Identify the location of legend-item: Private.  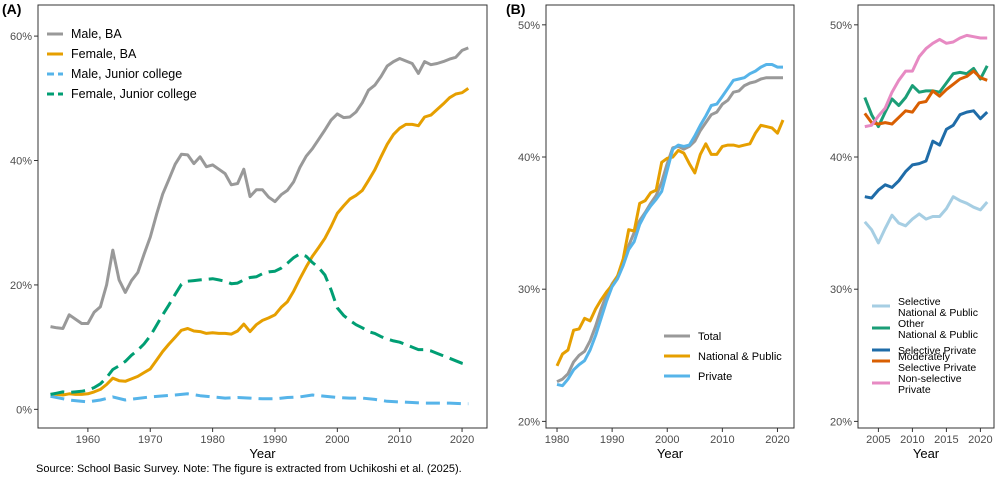
(698, 377).